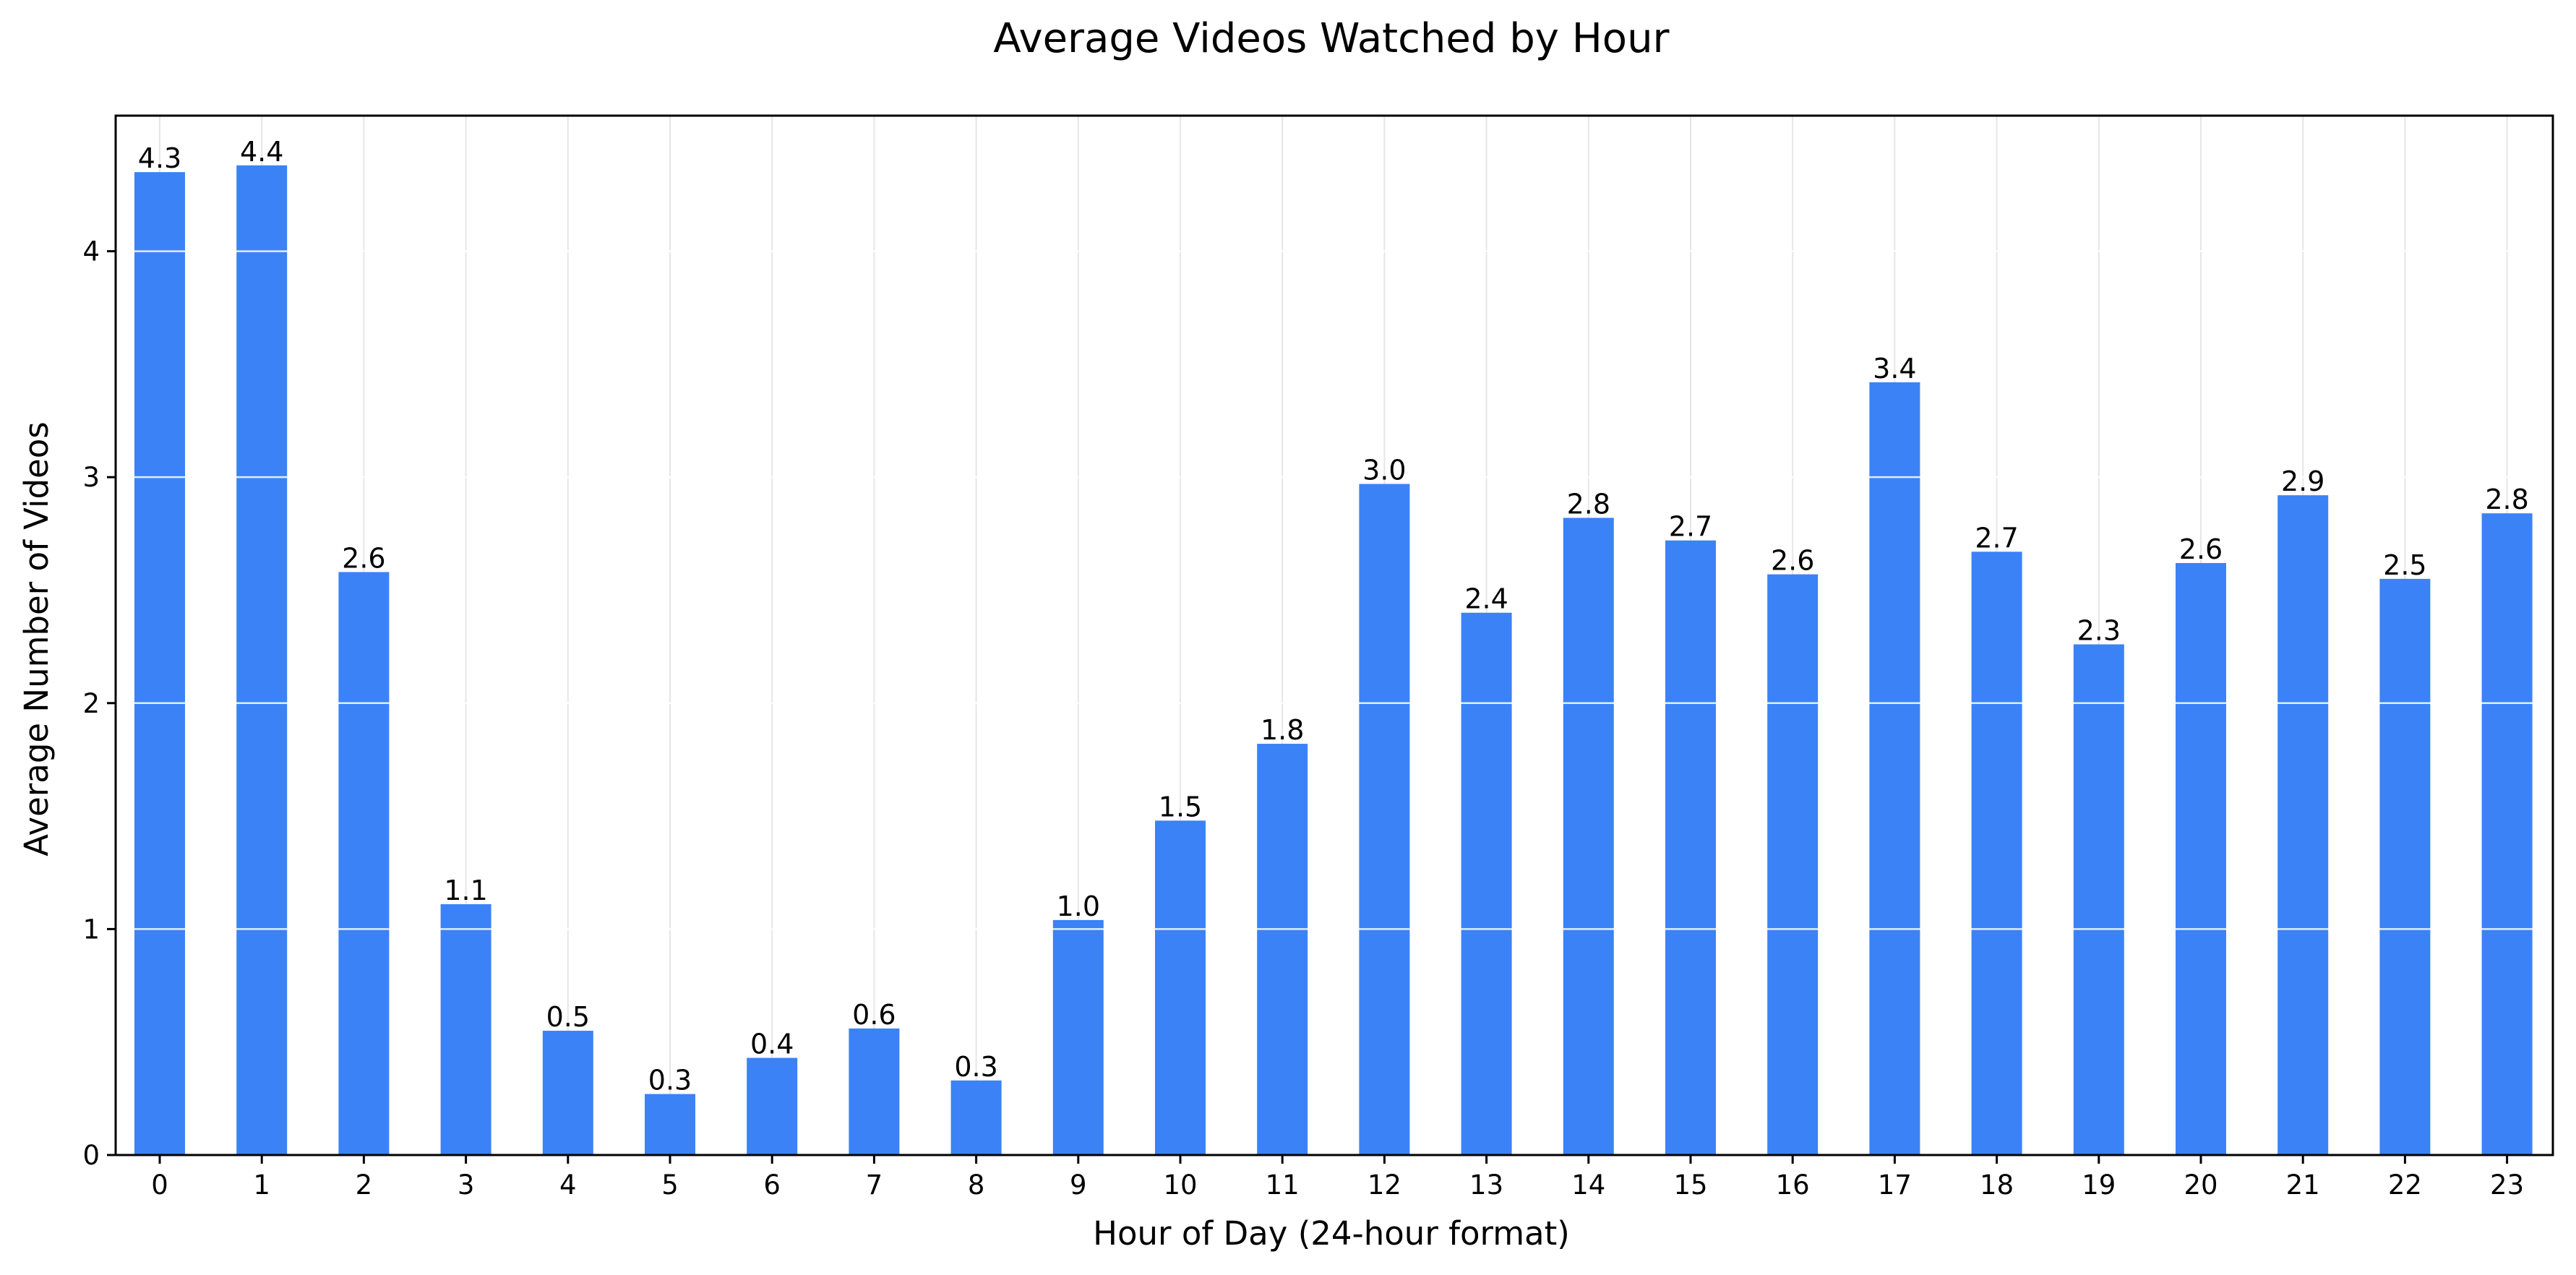  I want to click on x-tick-label: 0, so click(160, 1185).